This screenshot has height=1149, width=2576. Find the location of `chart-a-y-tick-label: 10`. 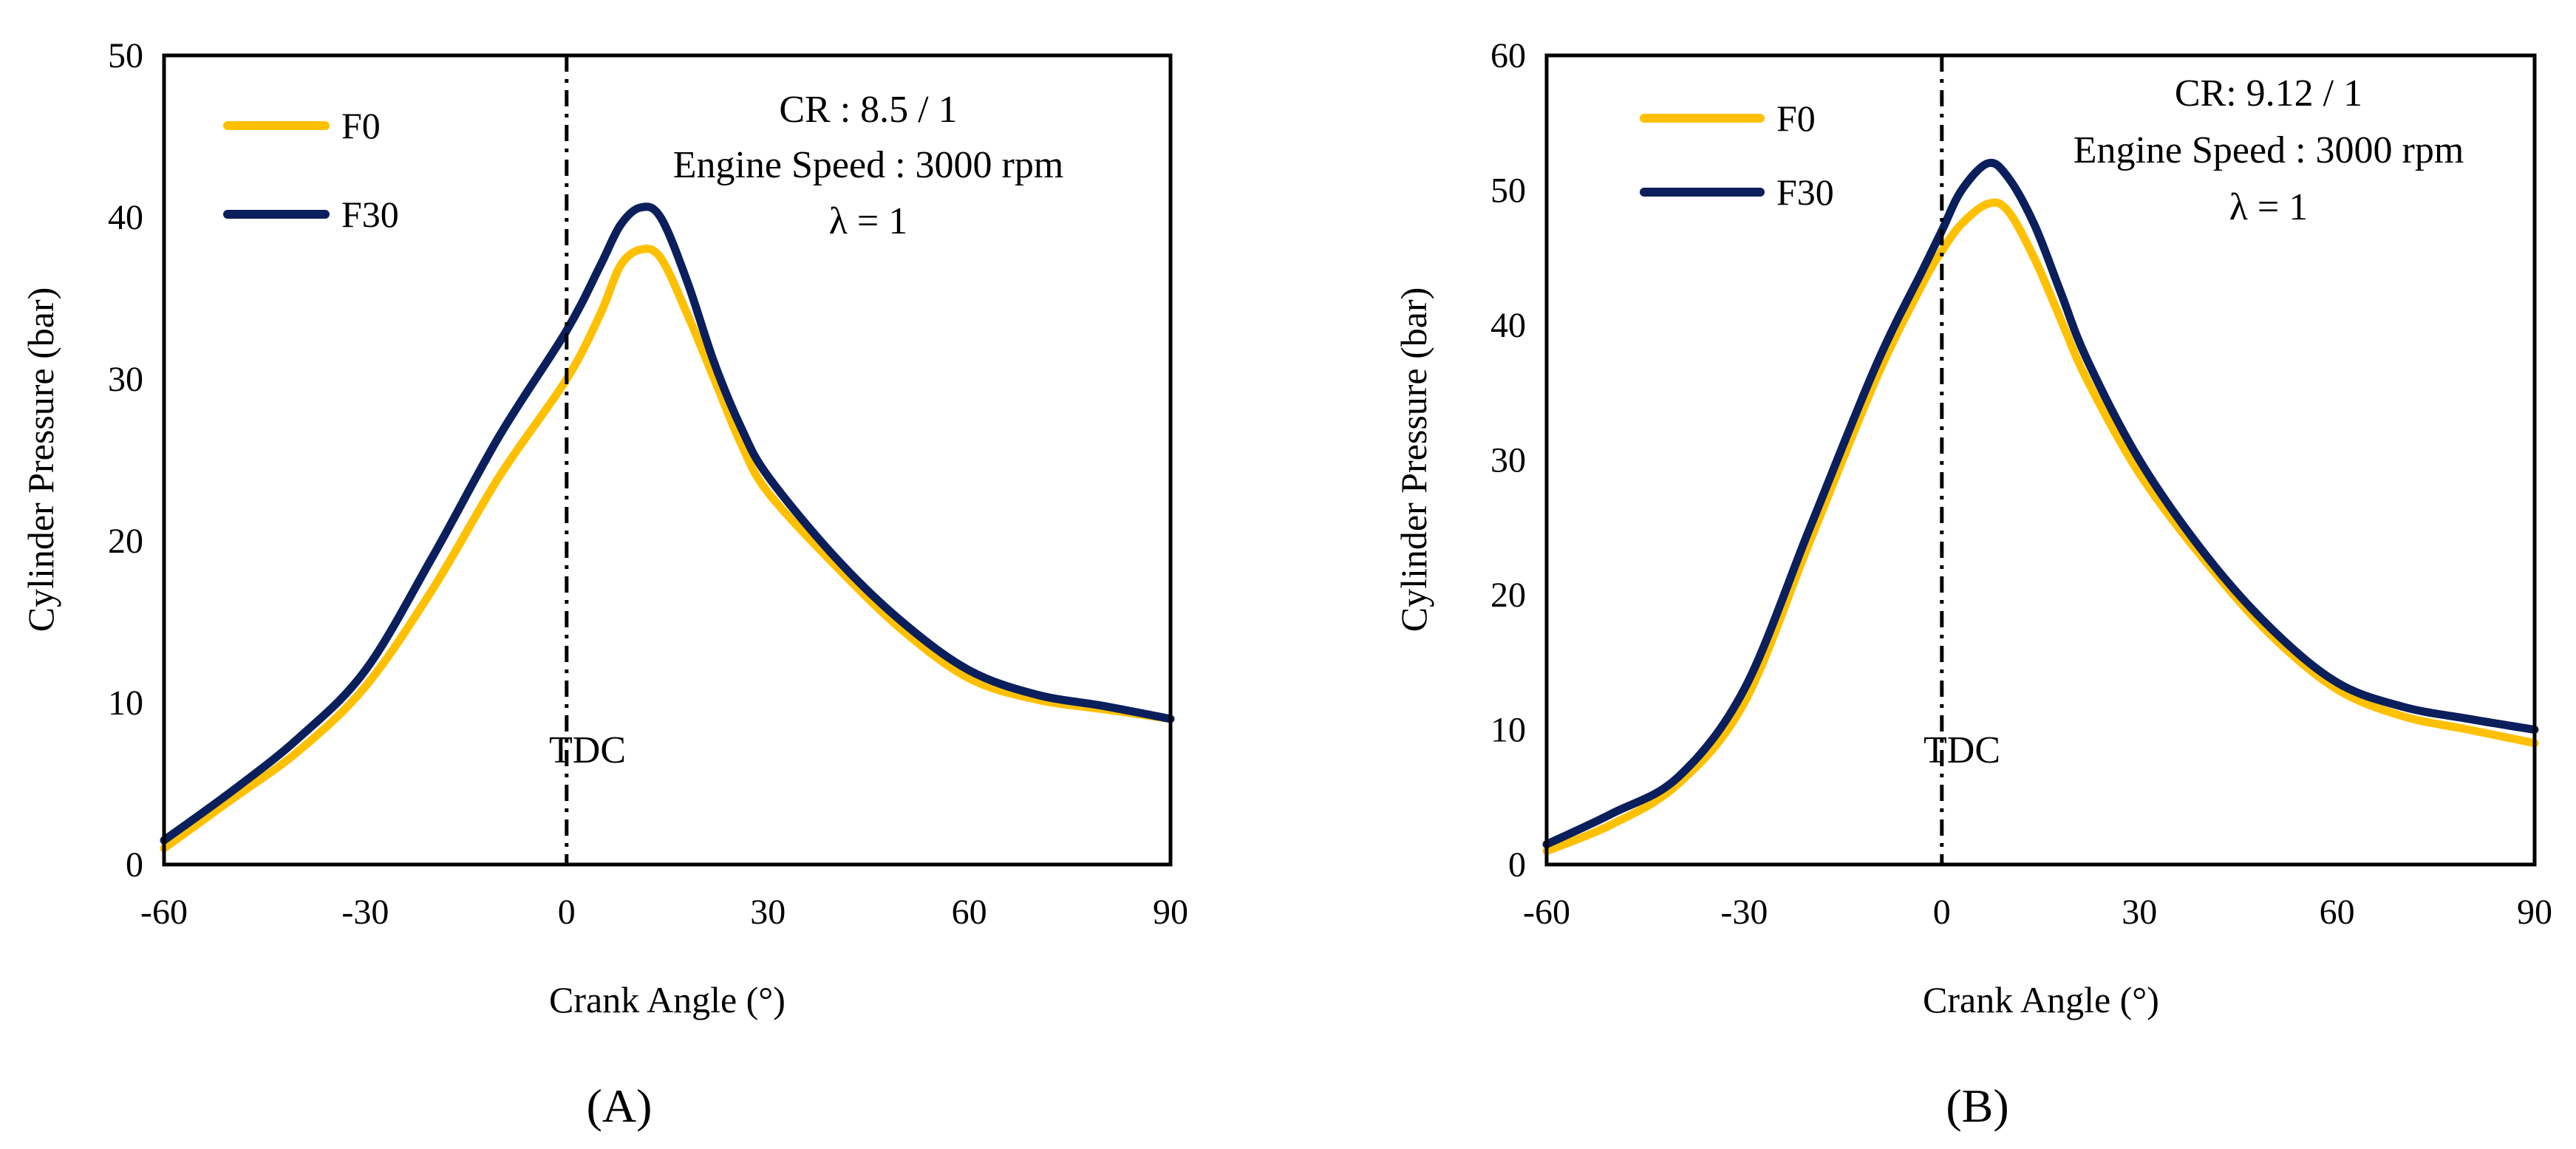

chart-a-y-tick-label: 10 is located at coordinates (125, 703).